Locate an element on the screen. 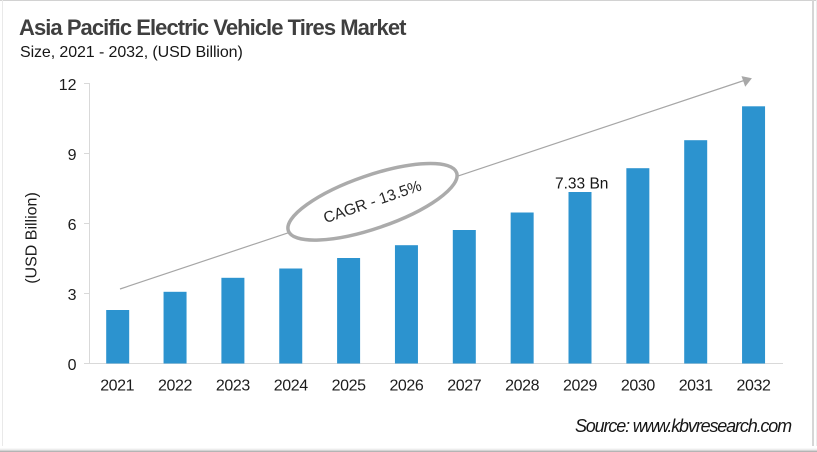 The width and height of the screenshot is (817, 452). svg-text: 7.33 Bn is located at coordinates (581, 184).